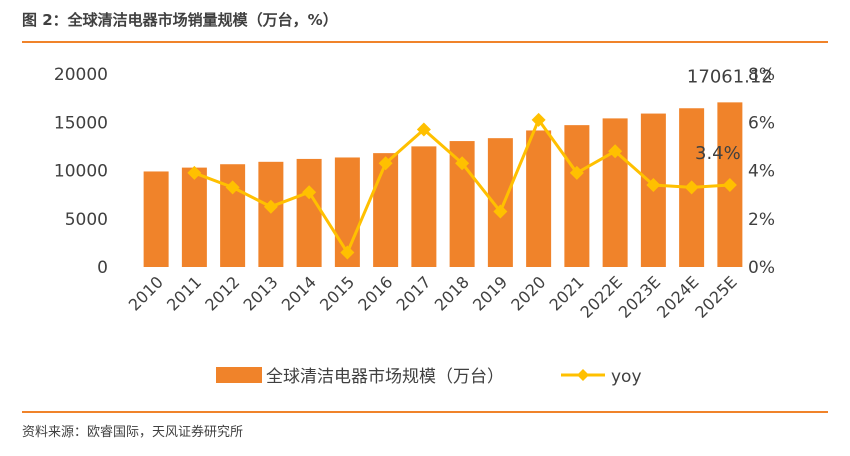  Describe the element at coordinates (299, 293) in the screenshot. I see `x-tick-label: 2014` at that location.